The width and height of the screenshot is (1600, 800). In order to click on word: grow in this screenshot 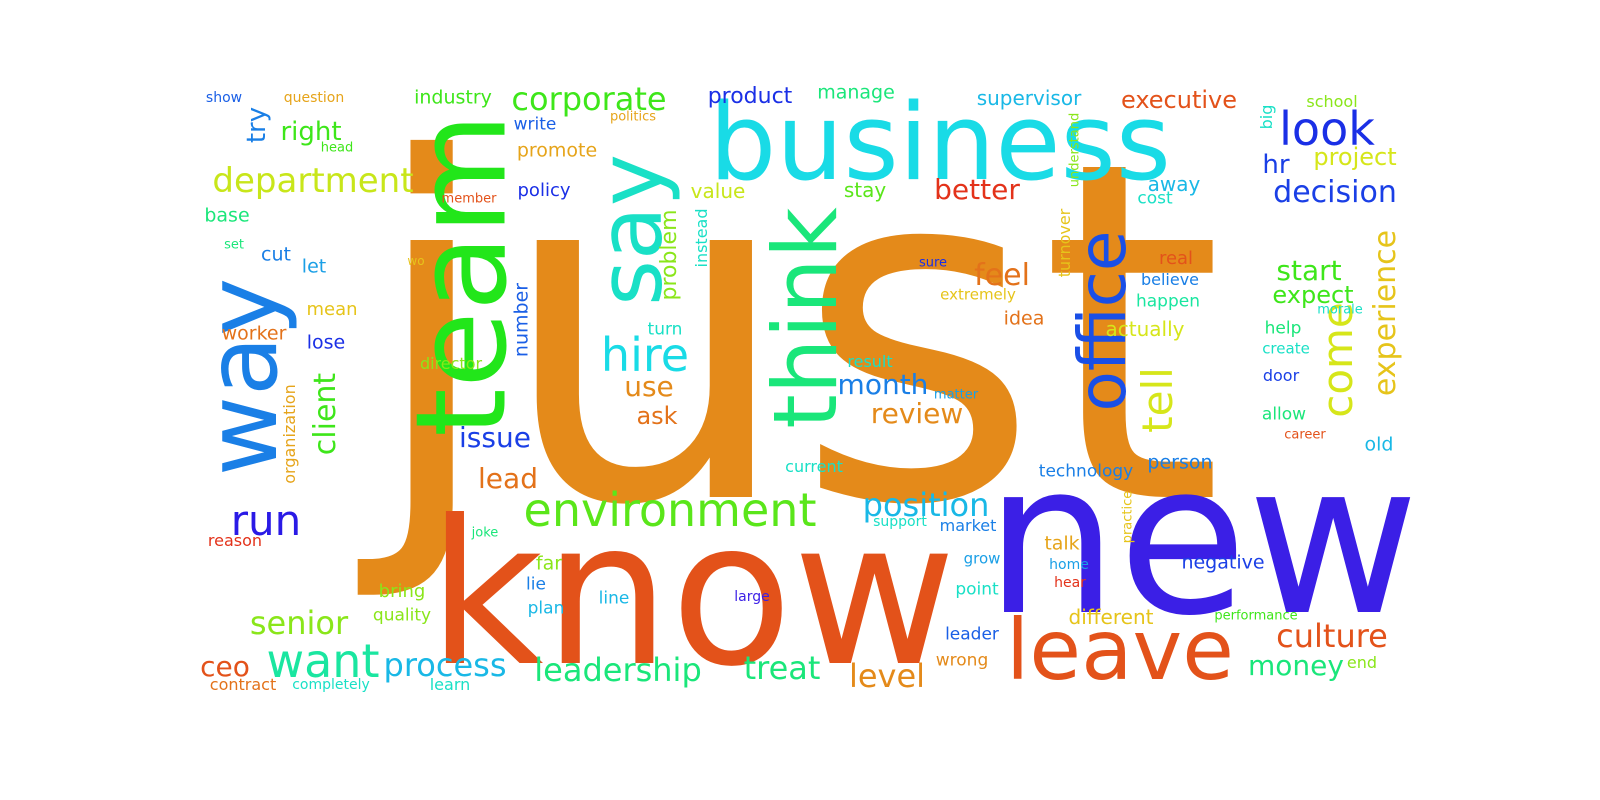, I will do `click(982, 558)`.